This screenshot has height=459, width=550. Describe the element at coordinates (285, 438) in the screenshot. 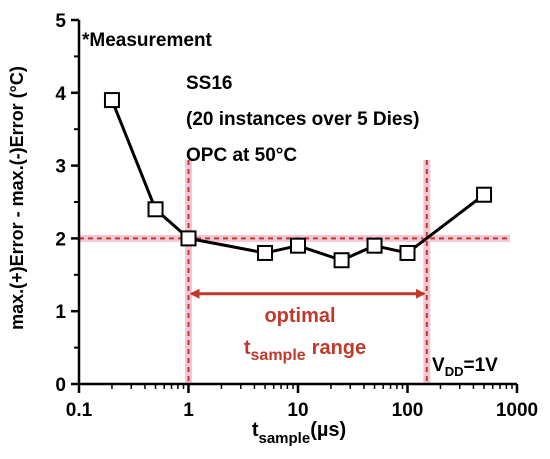

I see `x-axis-label-sub: sample` at that location.